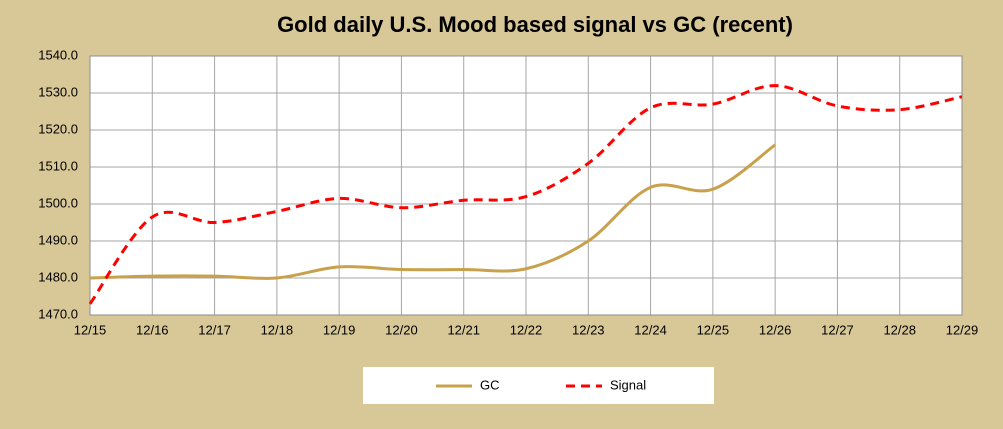 This screenshot has height=429, width=1003. Describe the element at coordinates (962, 329) in the screenshot. I see `x-tick-label: 12/29` at that location.